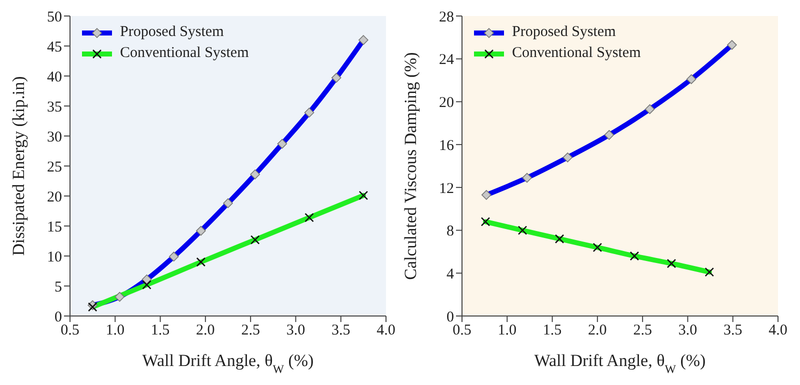 Image resolution: width=800 pixels, height=385 pixels. Describe the element at coordinates (54, 167) in the screenshot. I see `y-tick-label: 25` at that location.